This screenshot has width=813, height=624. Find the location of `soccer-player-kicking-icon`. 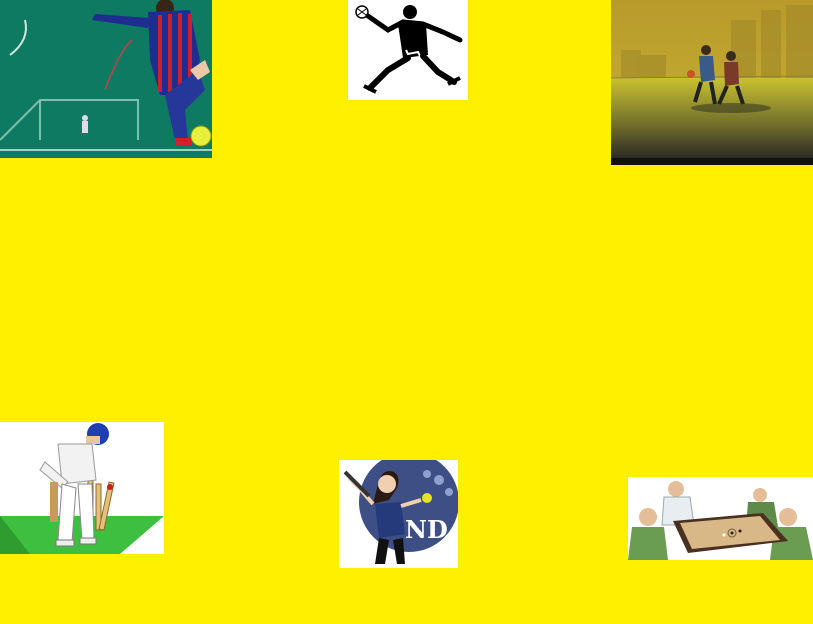

soccer-player-kicking-icon is located at coordinates (106, 79).